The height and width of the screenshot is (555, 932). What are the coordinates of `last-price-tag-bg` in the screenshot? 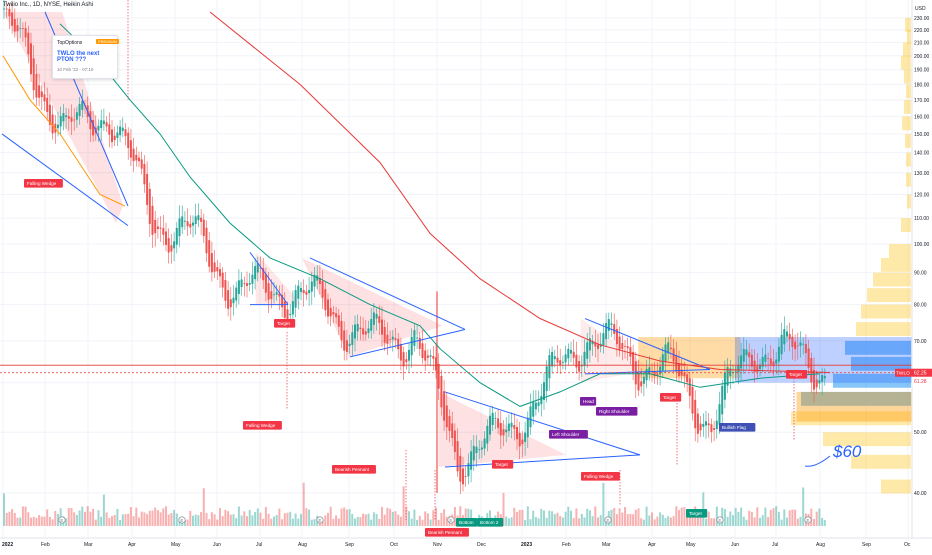 It's located at (922, 372).